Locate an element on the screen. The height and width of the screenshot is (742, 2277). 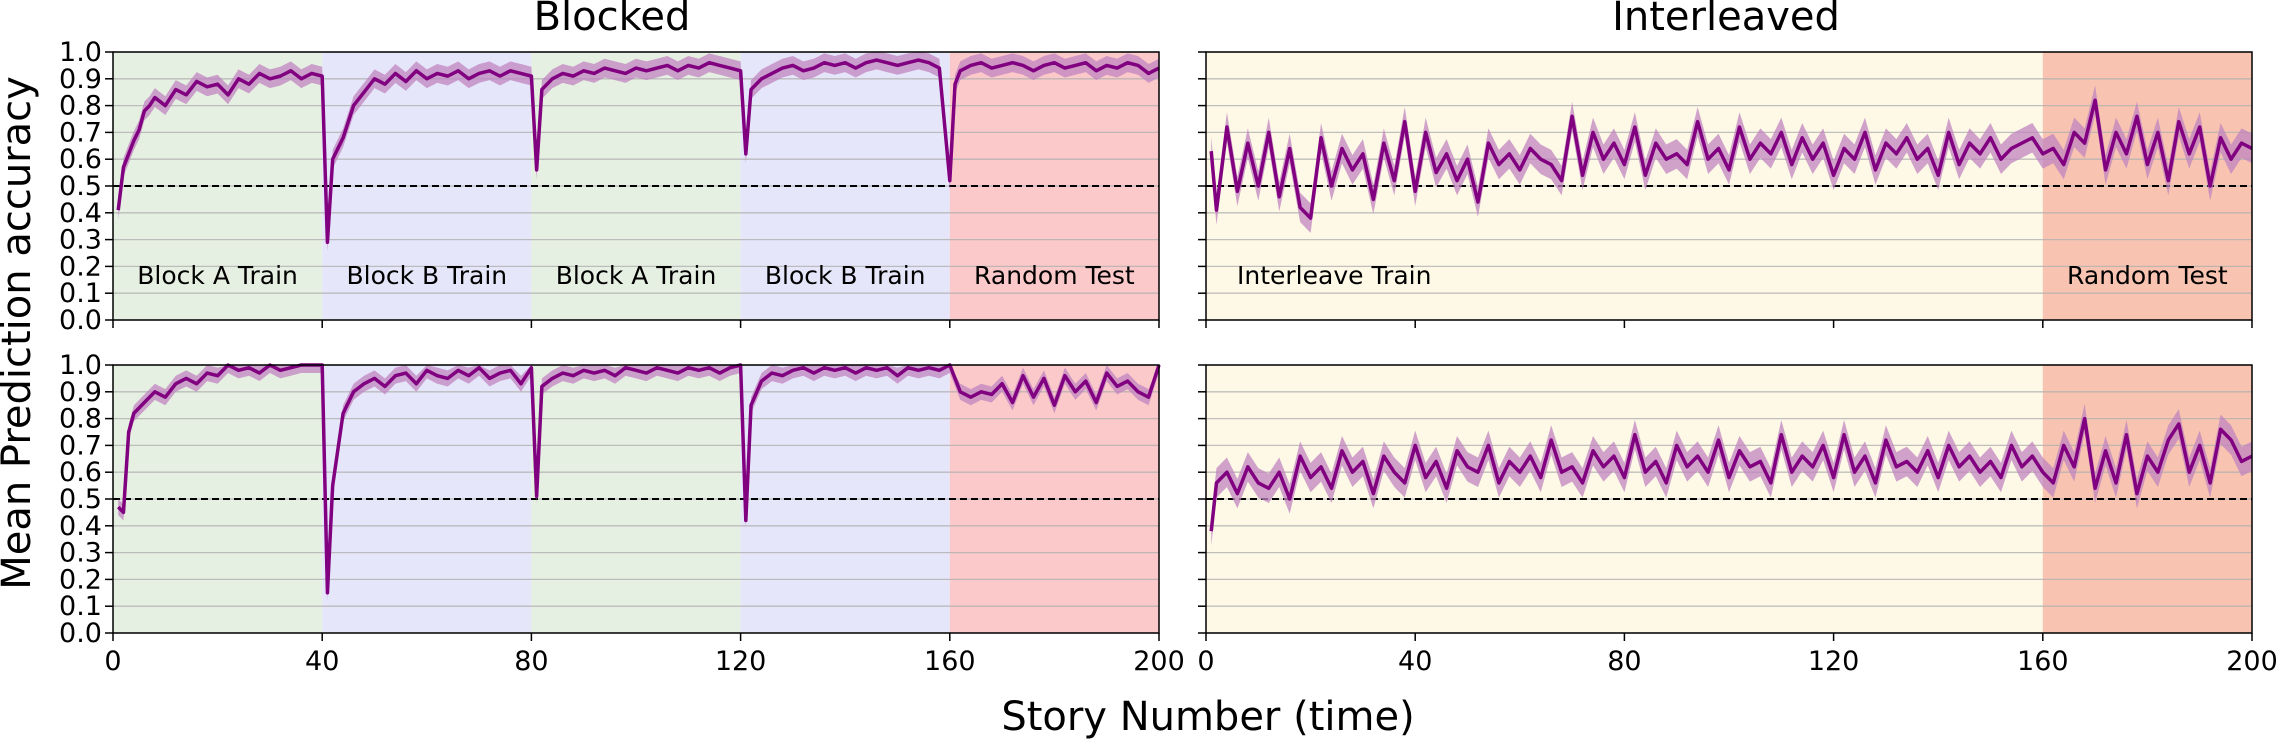
column-title-interleaved: Interleaved is located at coordinates (1726, 20).